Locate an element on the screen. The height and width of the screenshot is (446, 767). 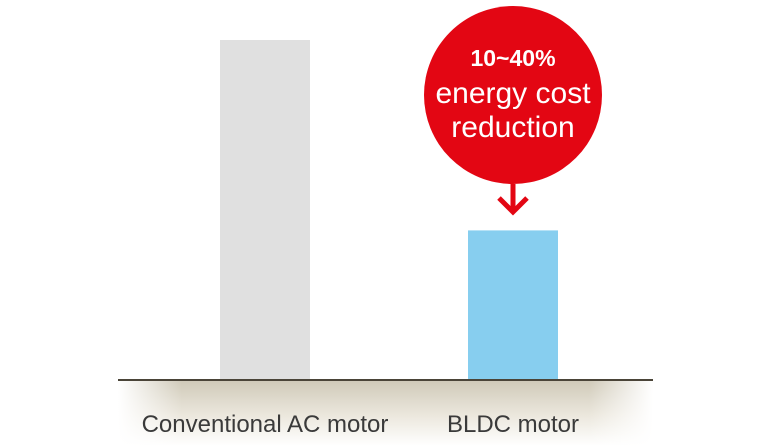
bar-bldc-motor is located at coordinates (513, 305).